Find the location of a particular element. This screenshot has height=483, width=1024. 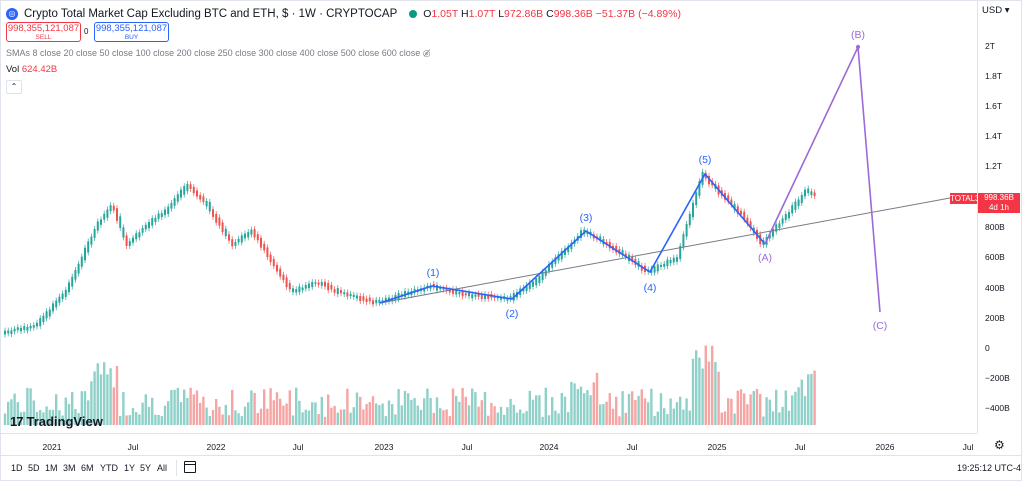

range-button-1d: 1D is located at coordinates (17, 468).